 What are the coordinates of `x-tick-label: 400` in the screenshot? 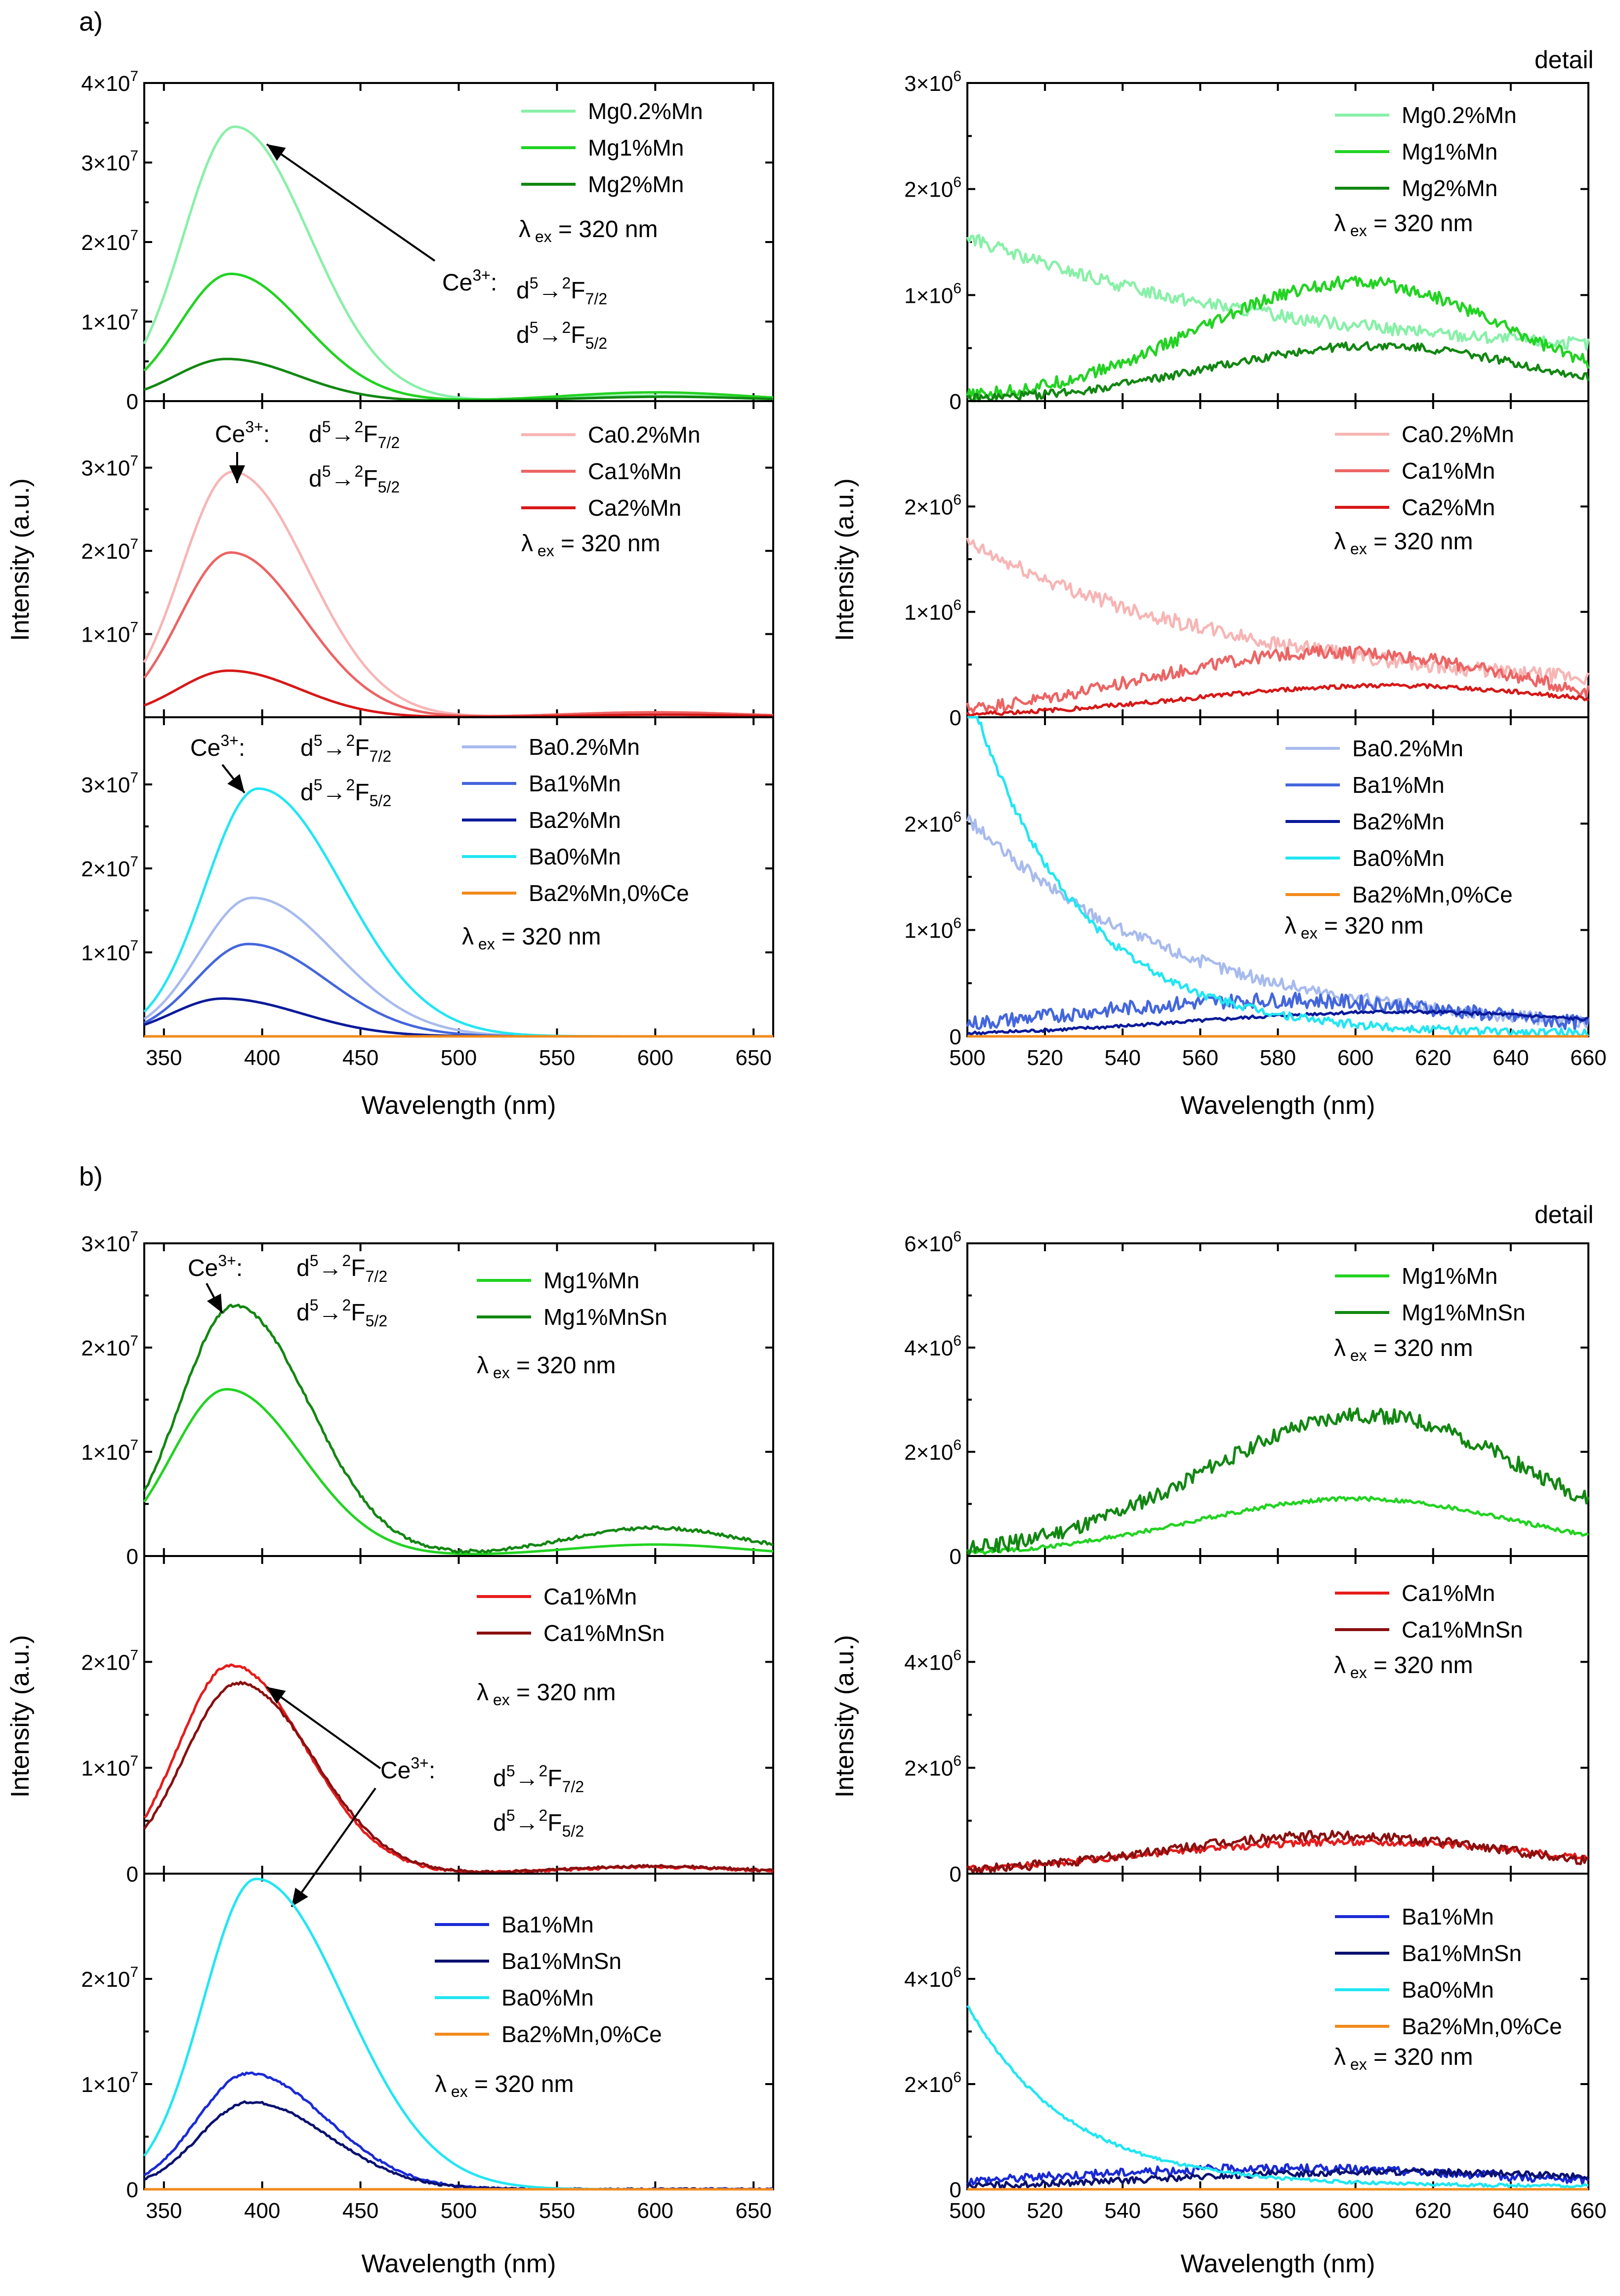 It's located at (262, 2211).